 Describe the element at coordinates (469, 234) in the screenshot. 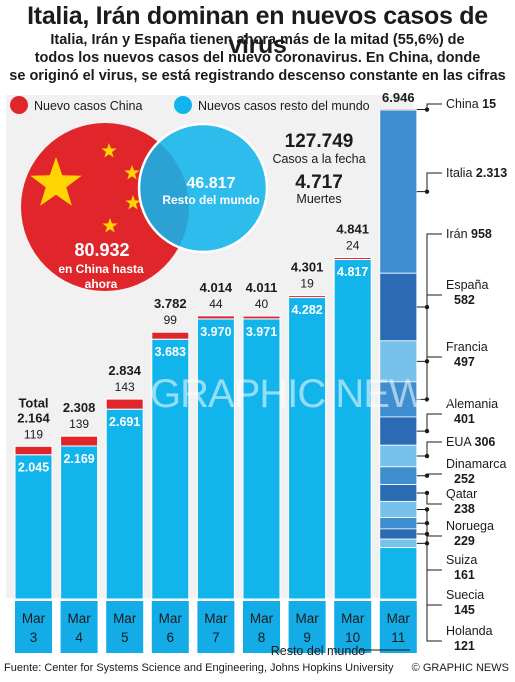

I see `breakdown-label: Irán 958` at that location.